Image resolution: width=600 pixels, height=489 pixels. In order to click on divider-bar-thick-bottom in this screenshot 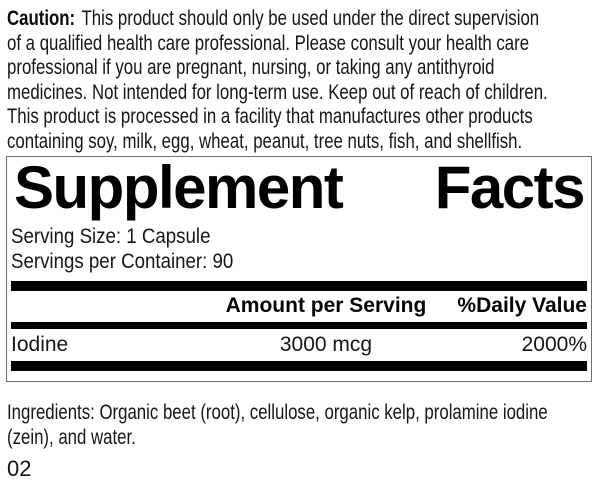, I will do `click(299, 366)`.